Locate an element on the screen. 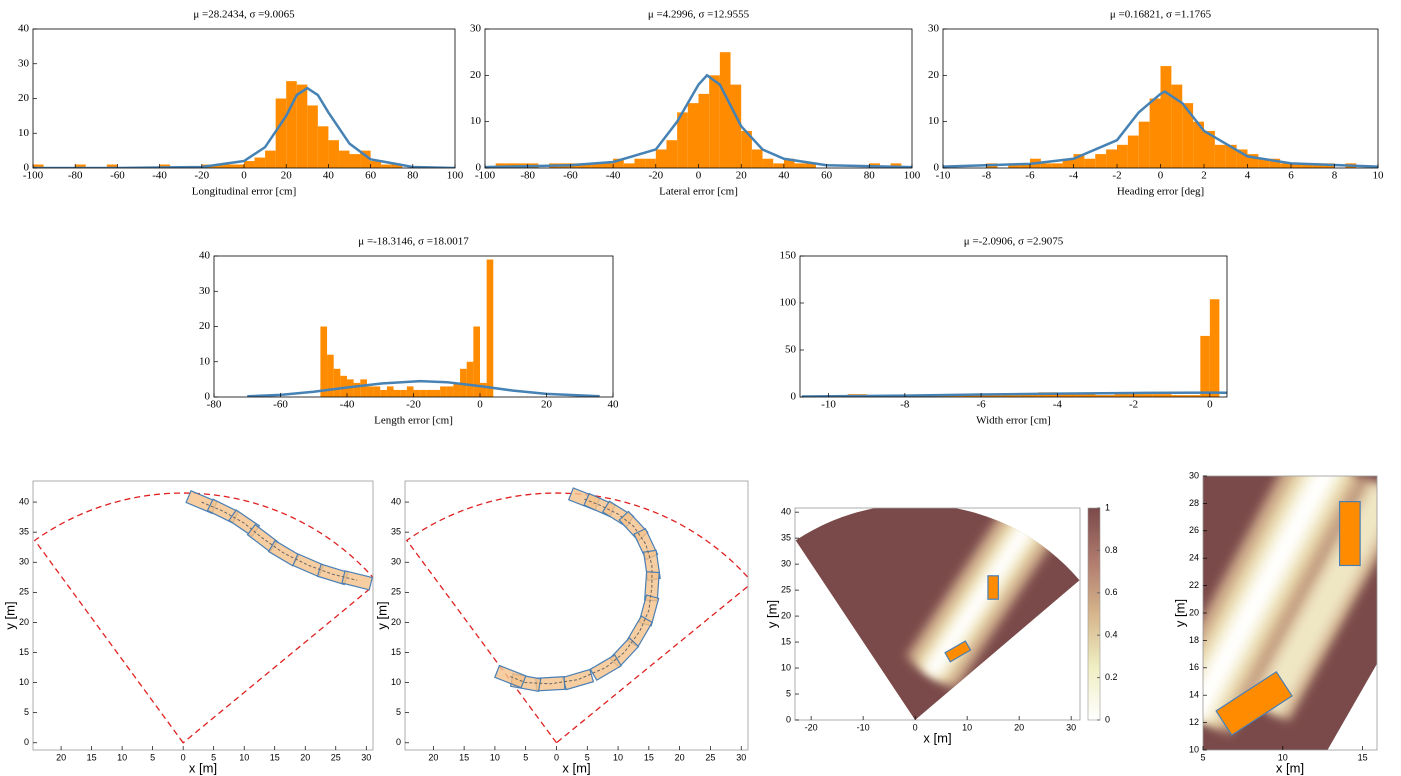 The width and height of the screenshot is (1401, 776). y-tick-label: 25 is located at coordinates (24, 592).